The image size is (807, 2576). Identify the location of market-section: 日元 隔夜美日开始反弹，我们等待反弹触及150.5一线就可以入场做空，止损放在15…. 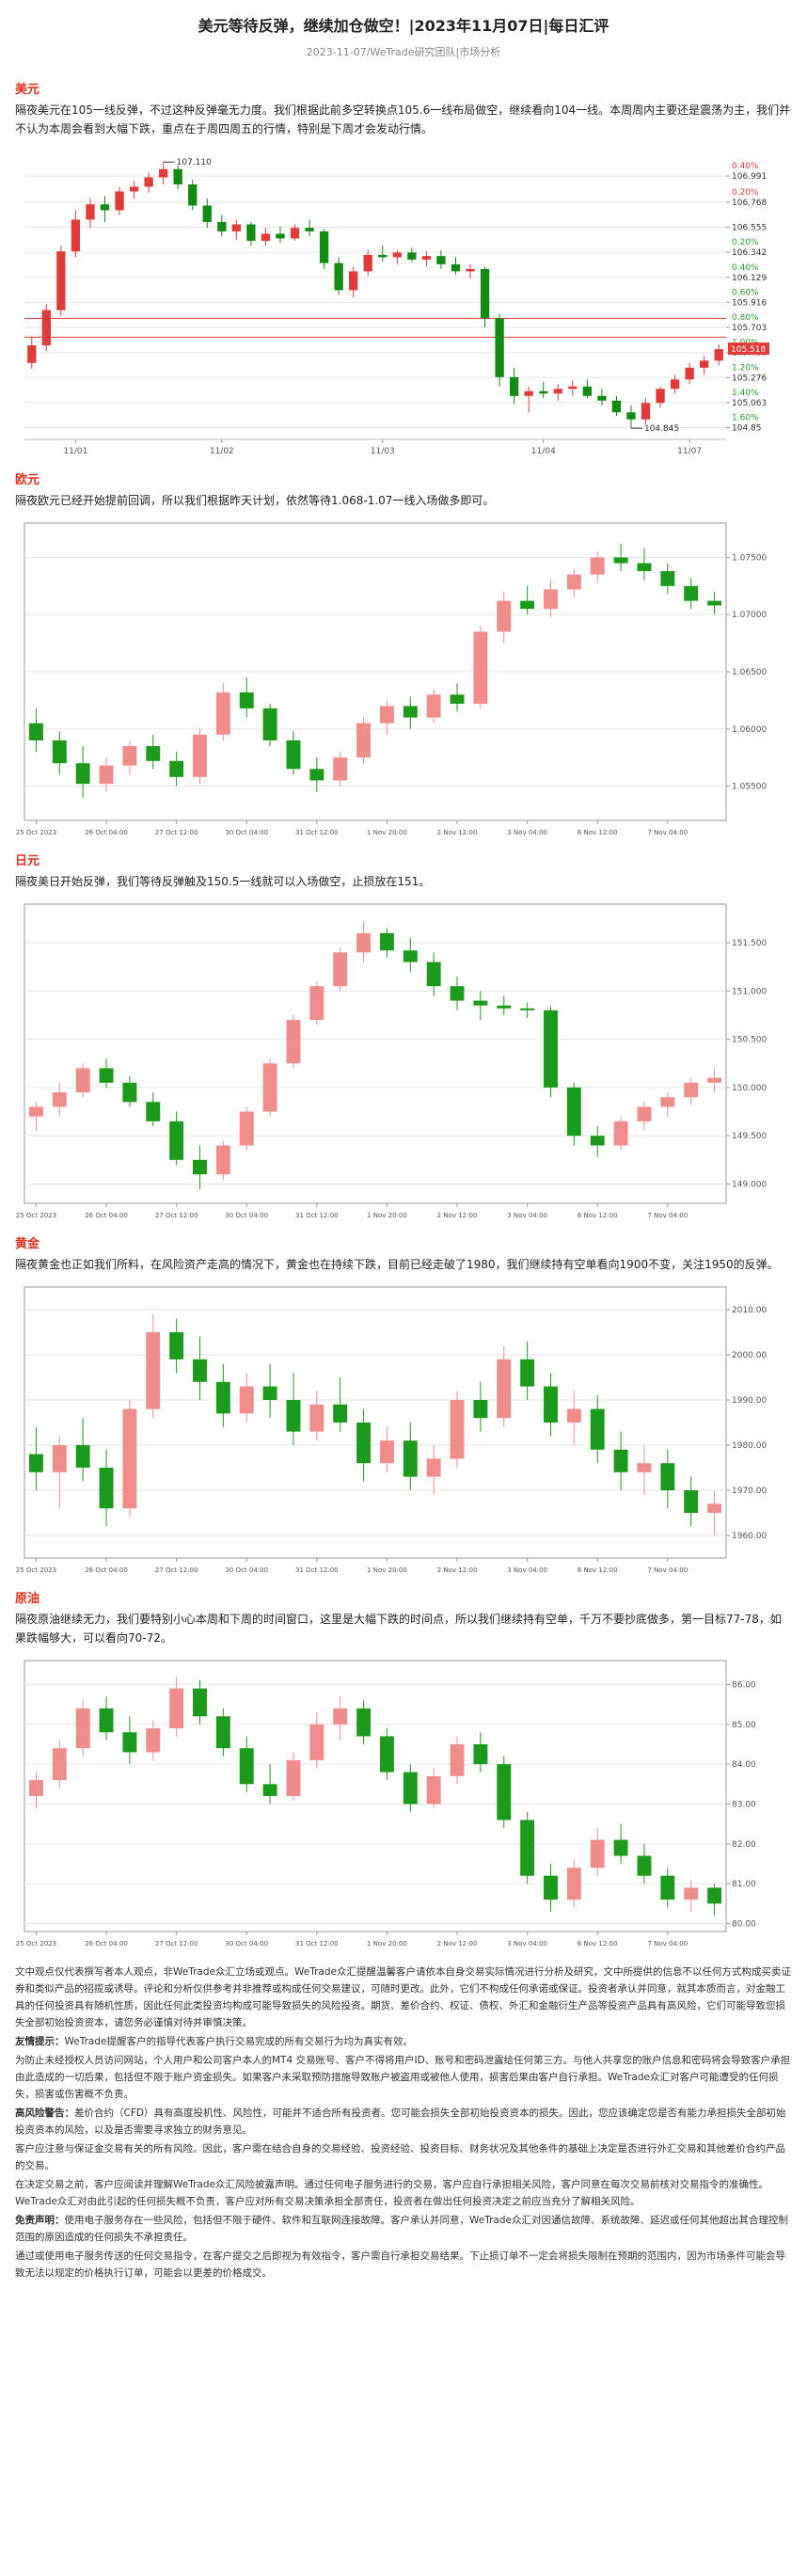
(404, 1038).